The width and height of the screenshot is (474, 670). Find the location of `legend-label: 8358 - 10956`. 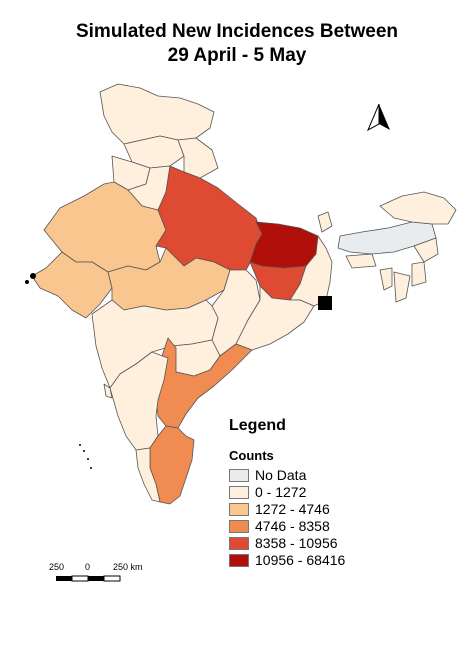

legend-label: 8358 - 10956 is located at coordinates (296, 543).